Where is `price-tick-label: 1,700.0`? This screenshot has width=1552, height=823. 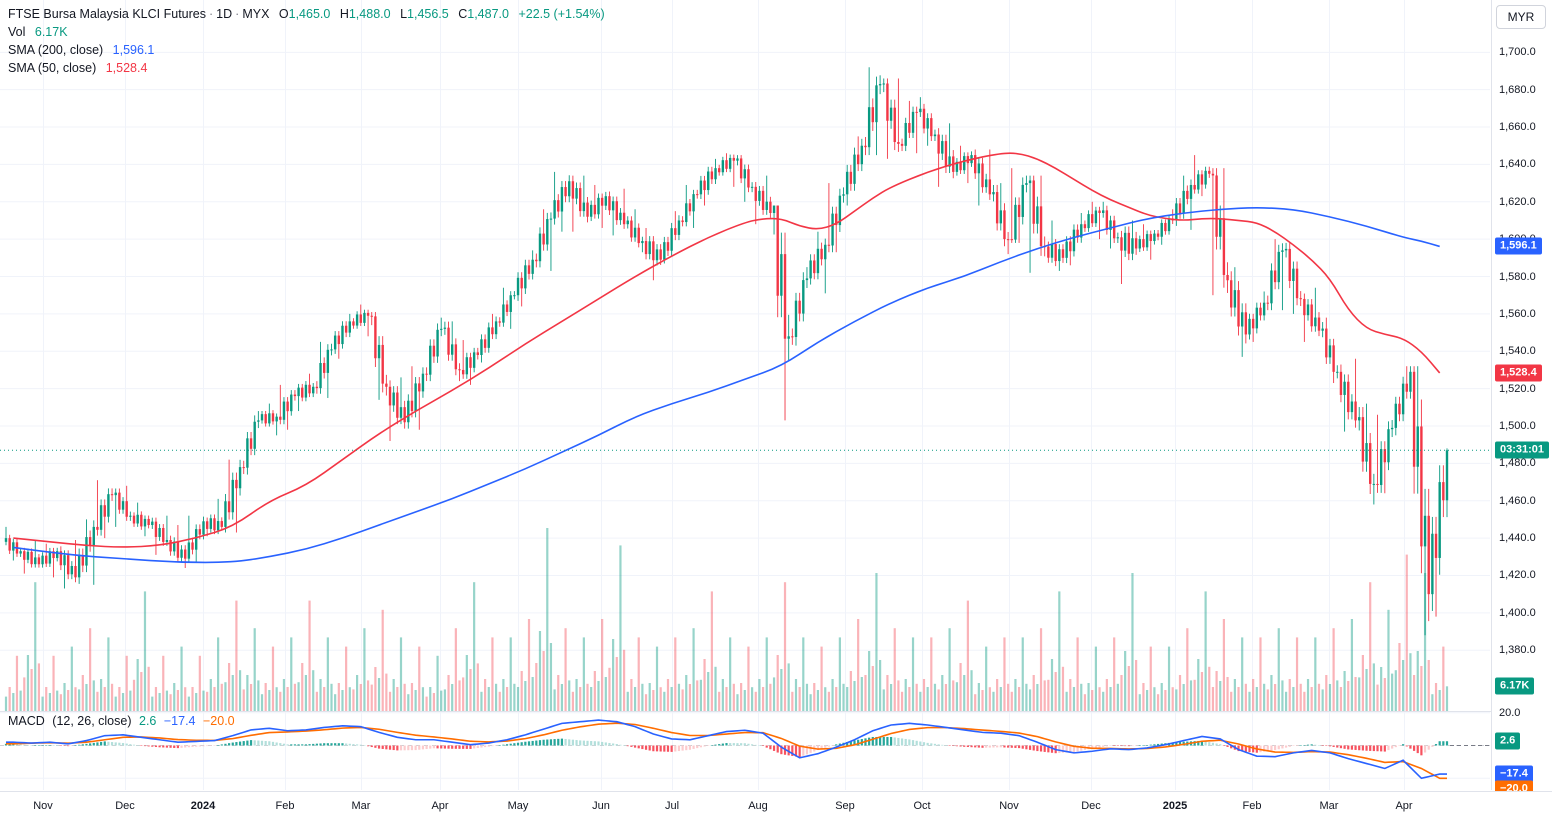
price-tick-label: 1,700.0 is located at coordinates (1517, 52).